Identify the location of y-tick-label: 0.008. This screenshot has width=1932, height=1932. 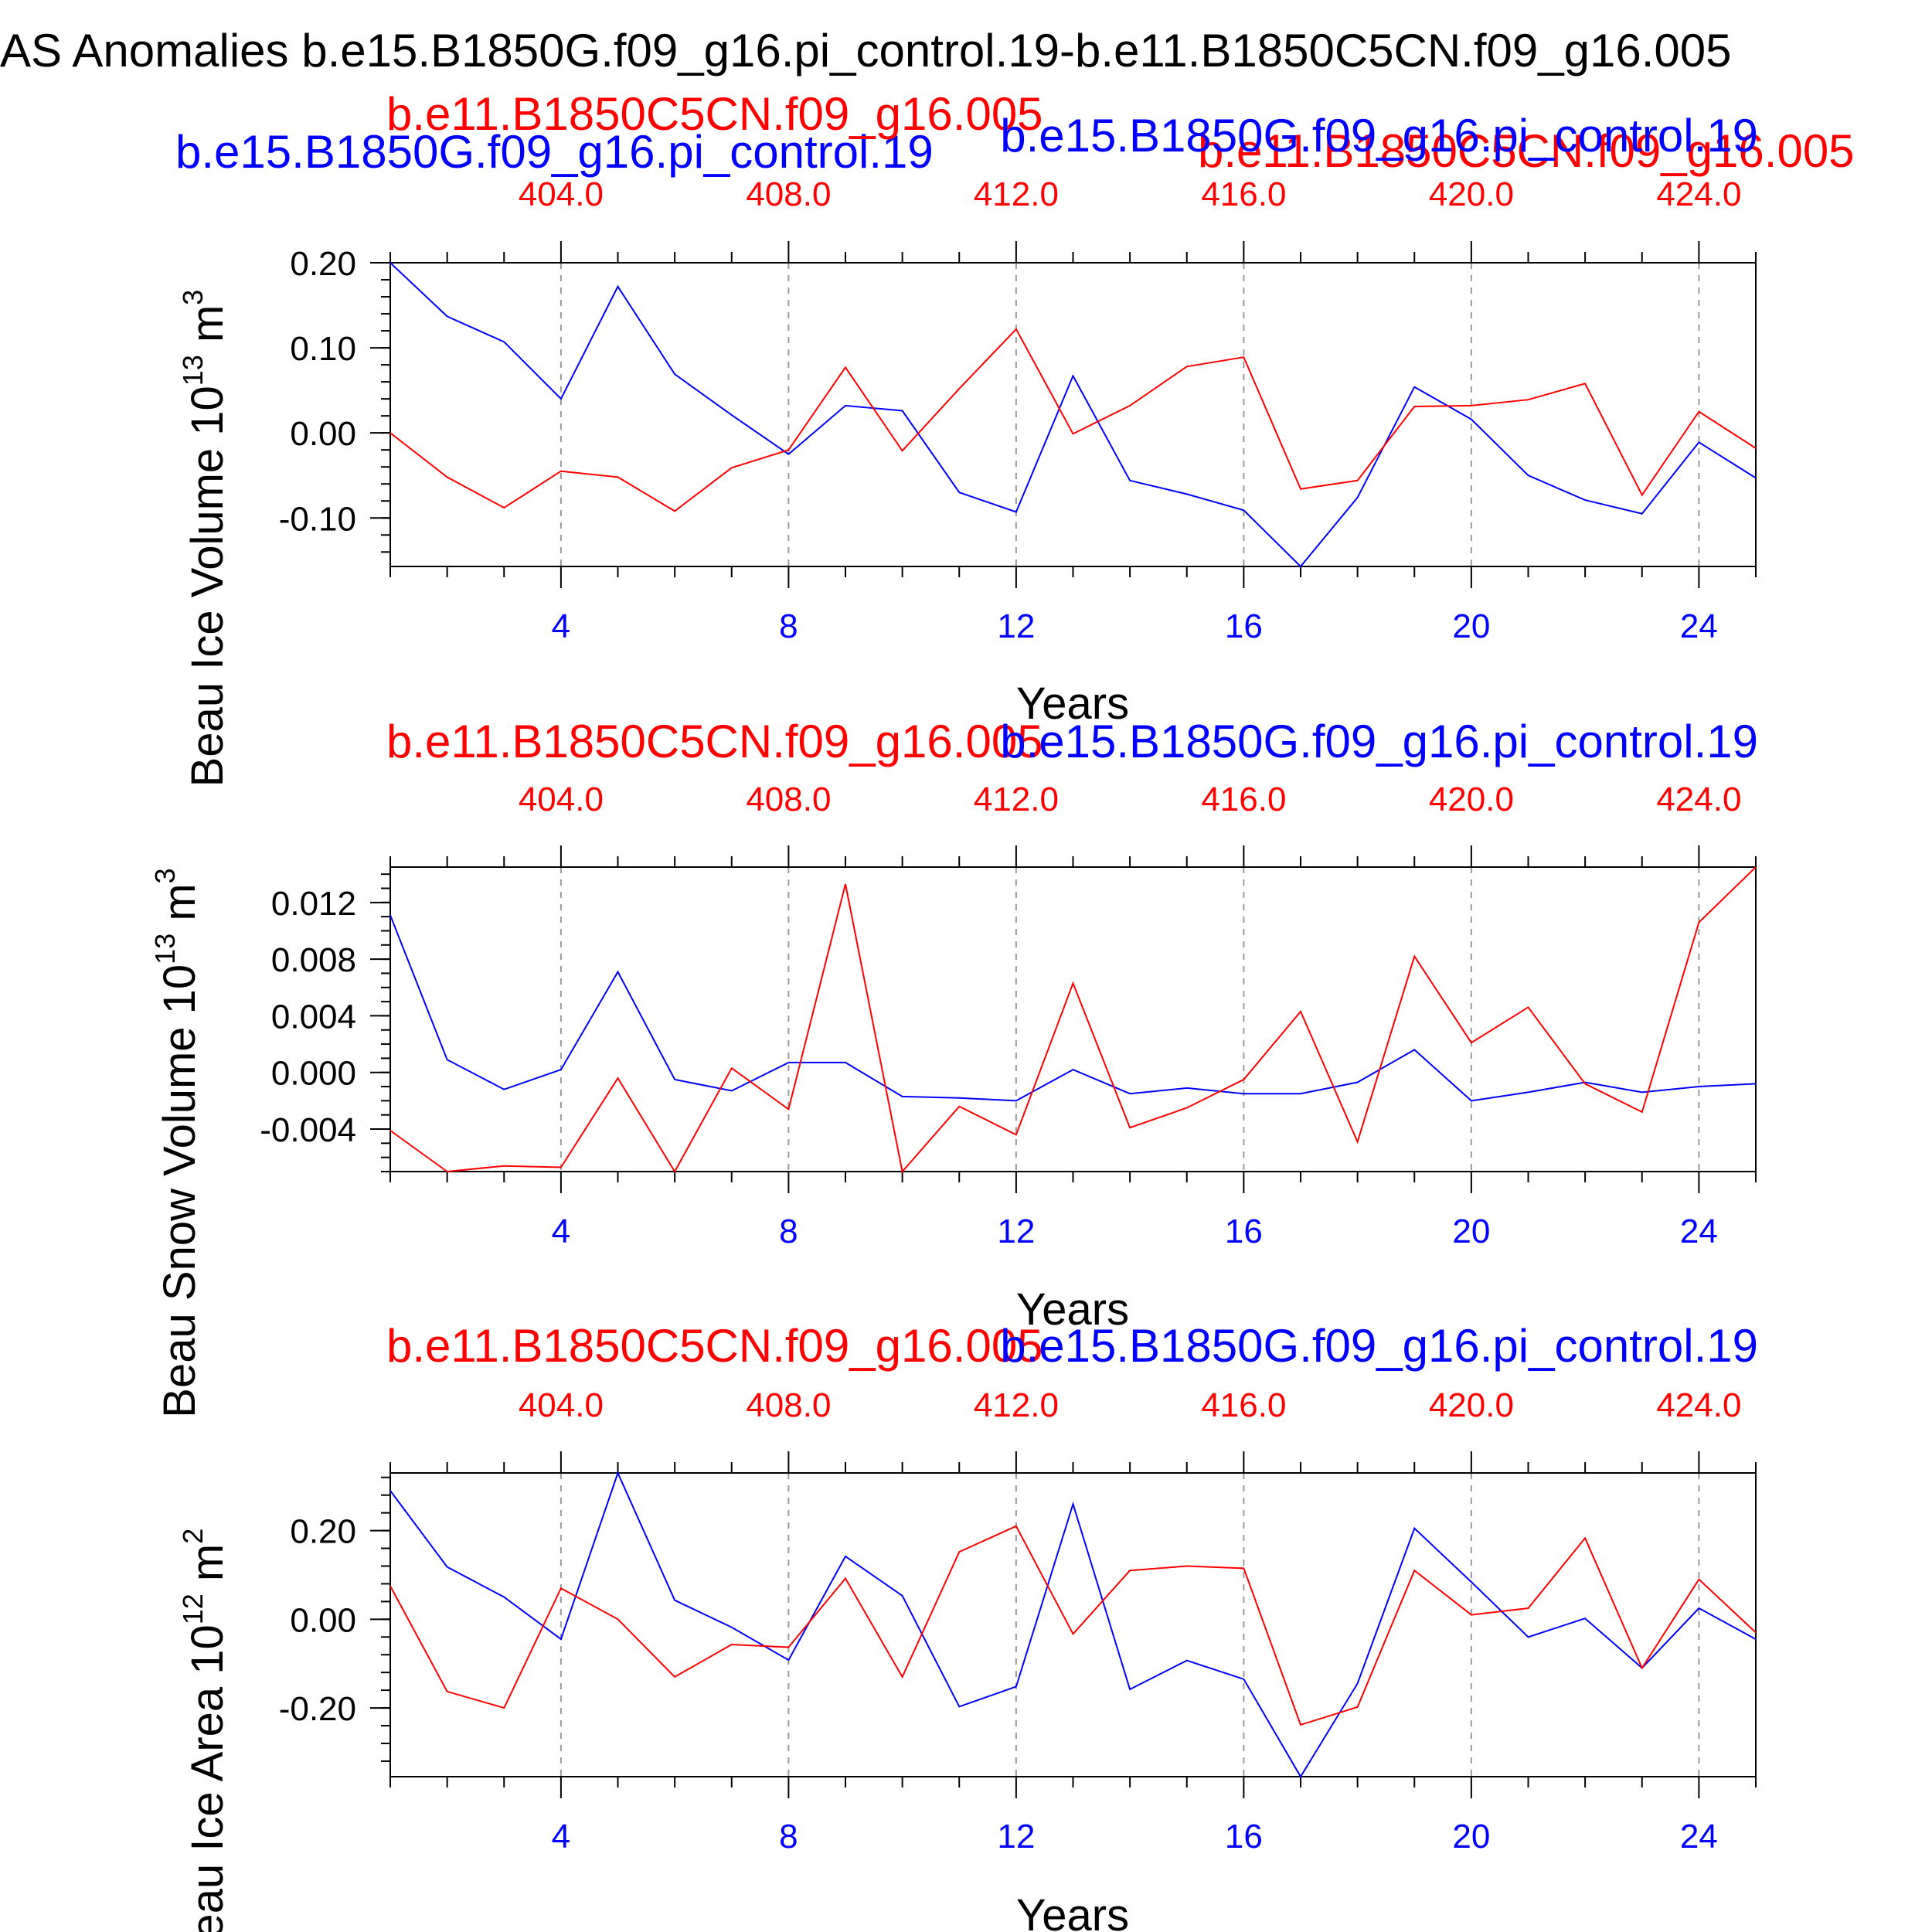
(314, 960).